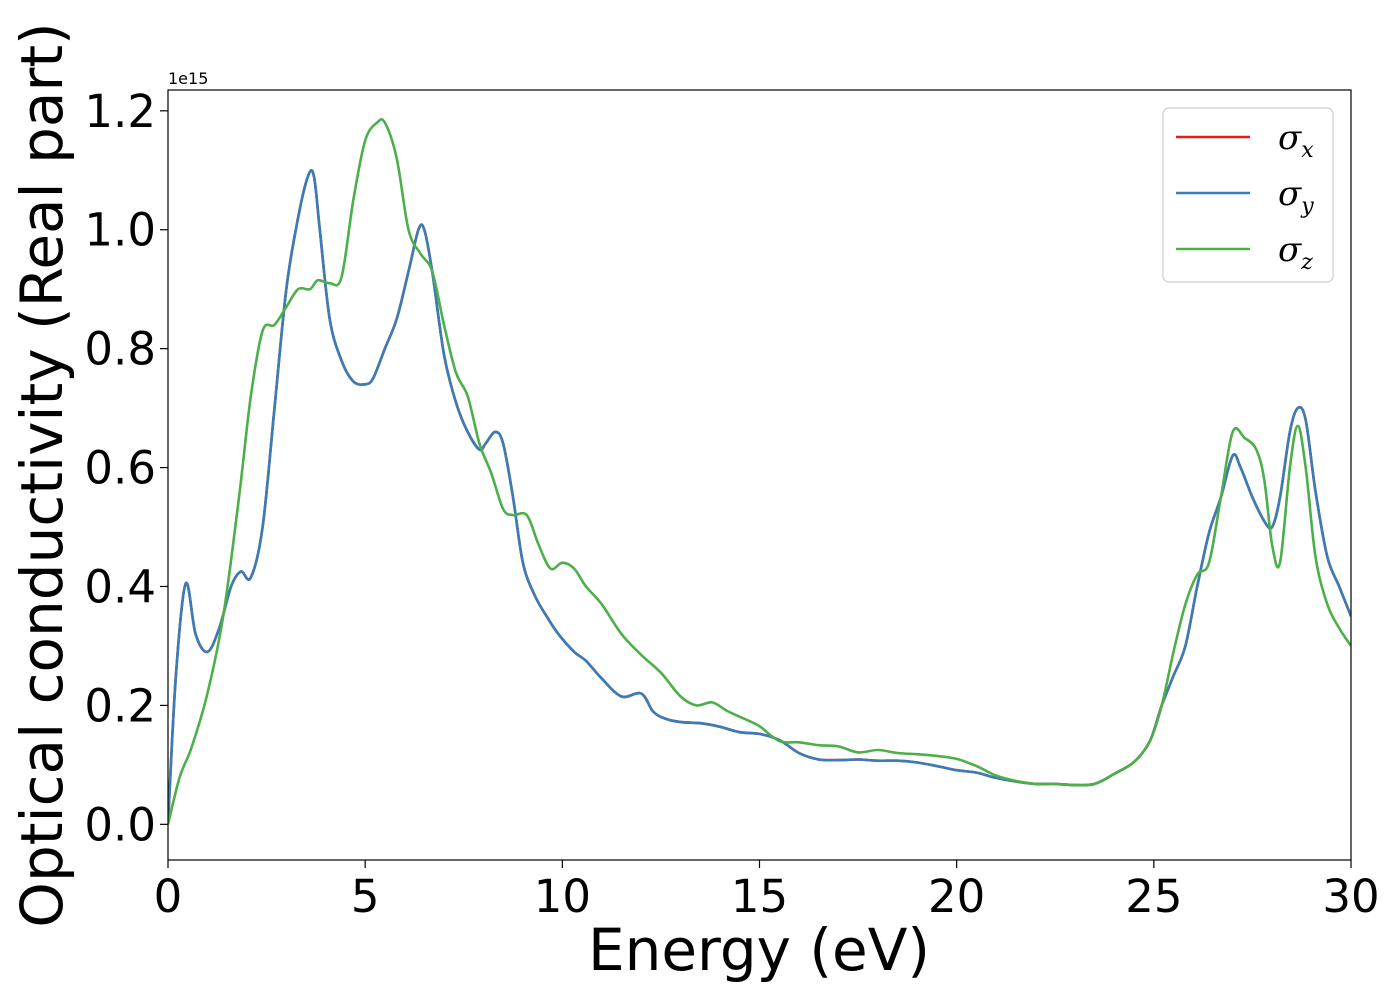 The width and height of the screenshot is (1400, 1000). I want to click on y-tick-label: 0.4, so click(120, 586).